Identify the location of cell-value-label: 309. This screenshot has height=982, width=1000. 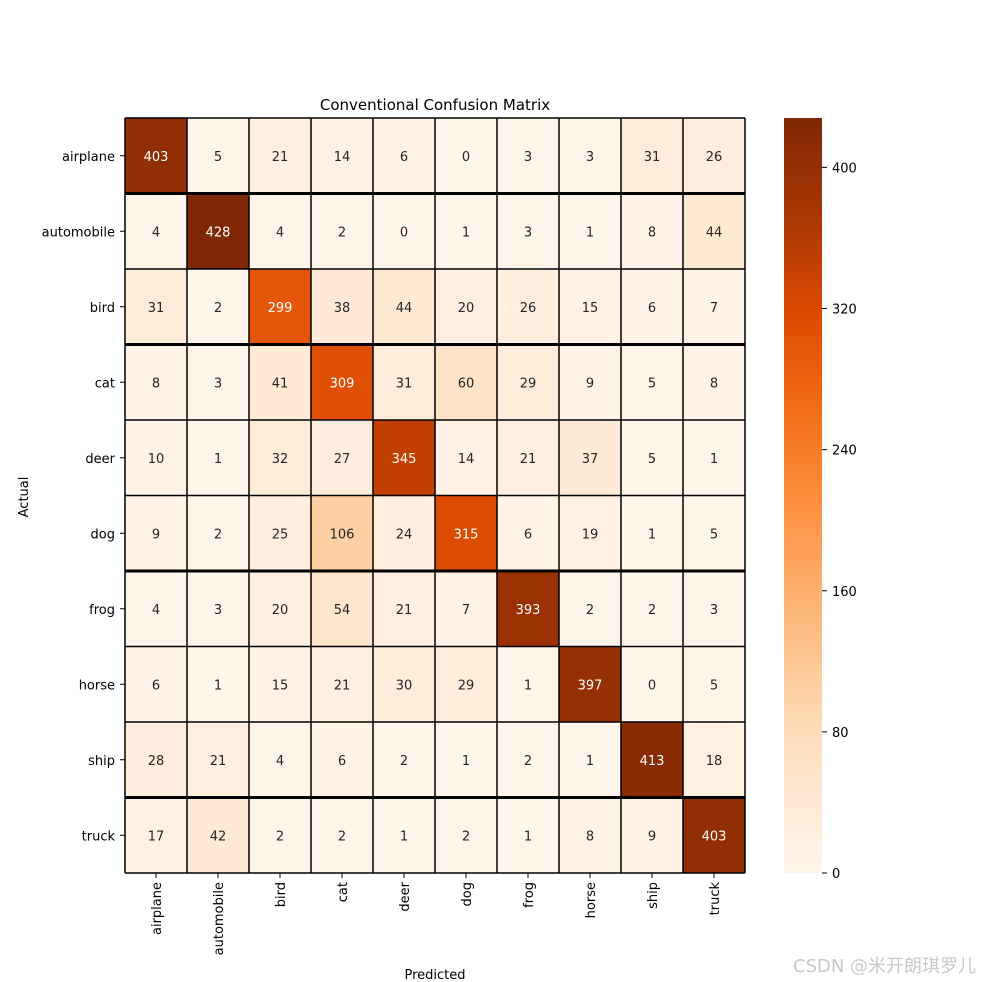
(342, 383).